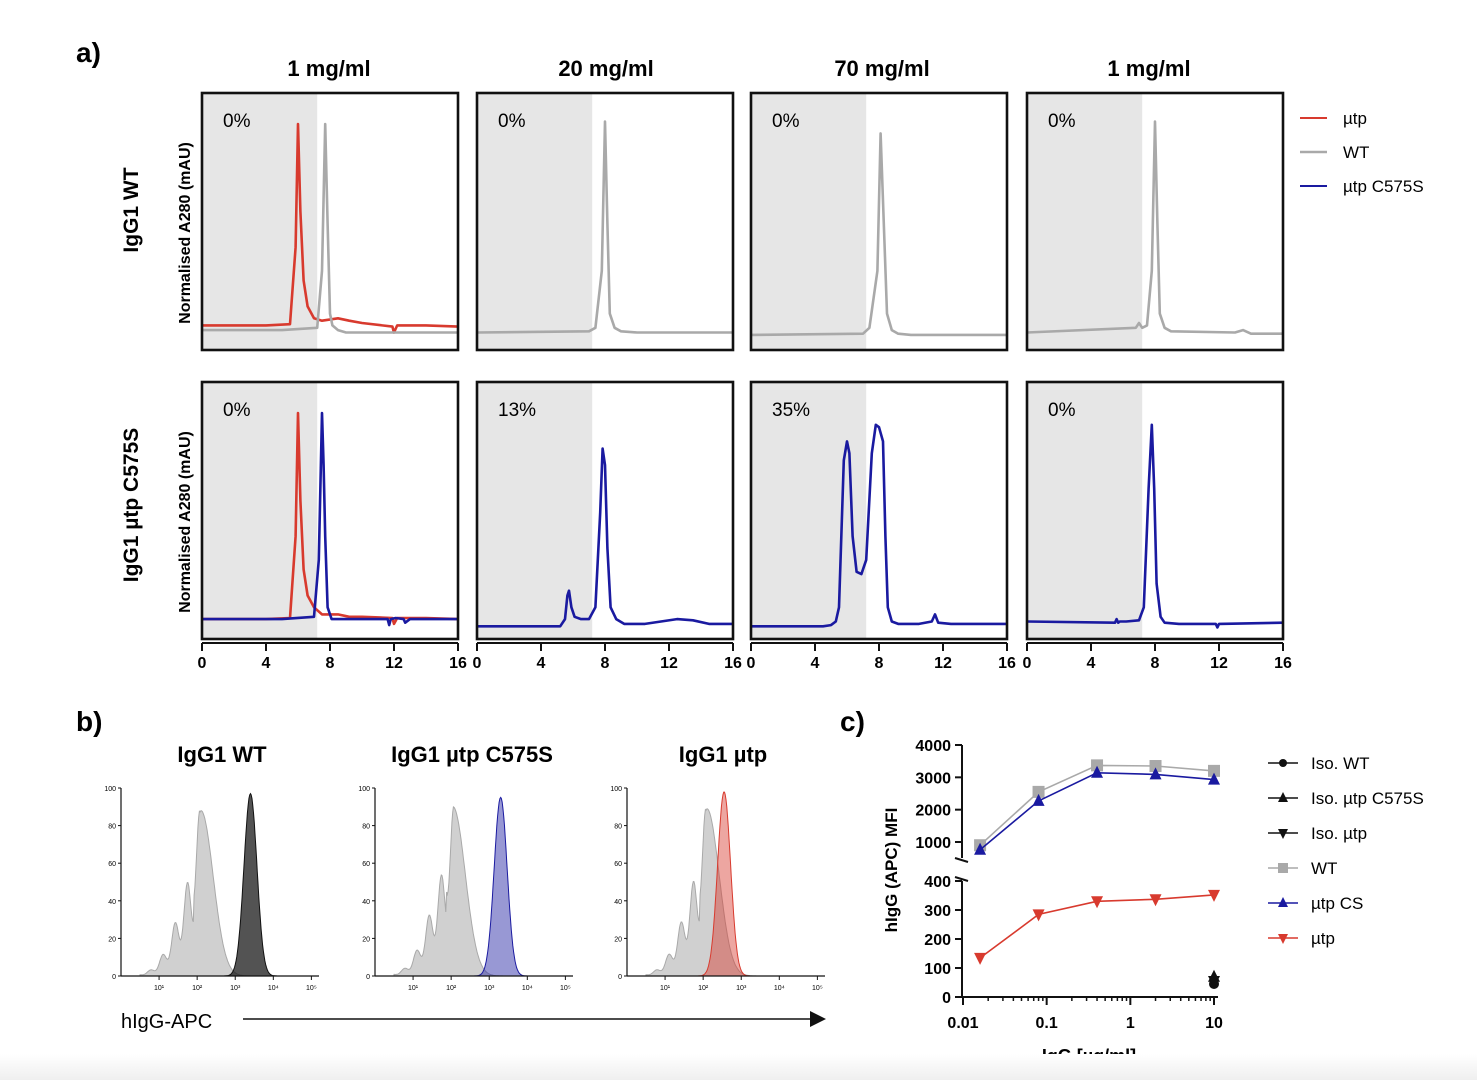 The width and height of the screenshot is (1477, 1080). Describe the element at coordinates (1355, 118) in the screenshot. I see `legend-label-utp: µtp` at that location.